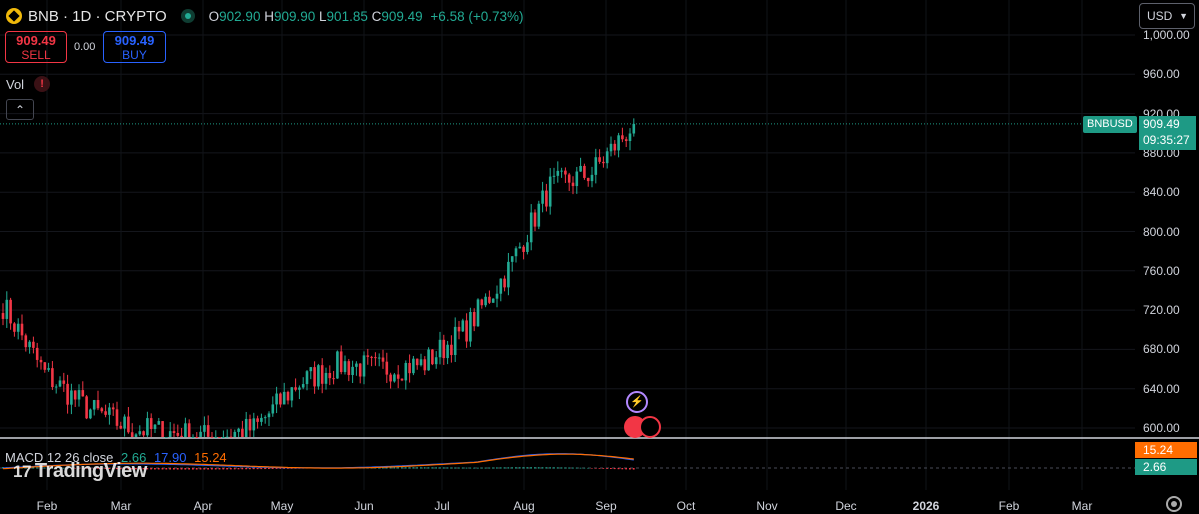 The width and height of the screenshot is (1199, 514). What do you see at coordinates (187, 16) in the screenshot?
I see `market-status-icon` at bounding box center [187, 16].